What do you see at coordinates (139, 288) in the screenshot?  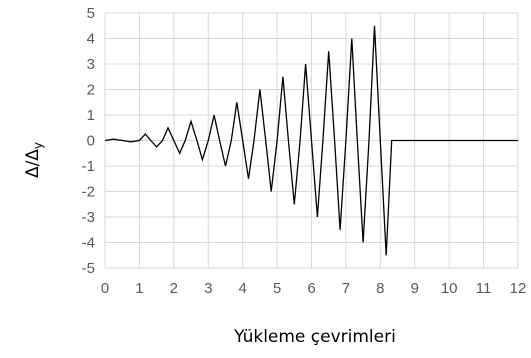 I see `x-tick-label: 1` at bounding box center [139, 288].